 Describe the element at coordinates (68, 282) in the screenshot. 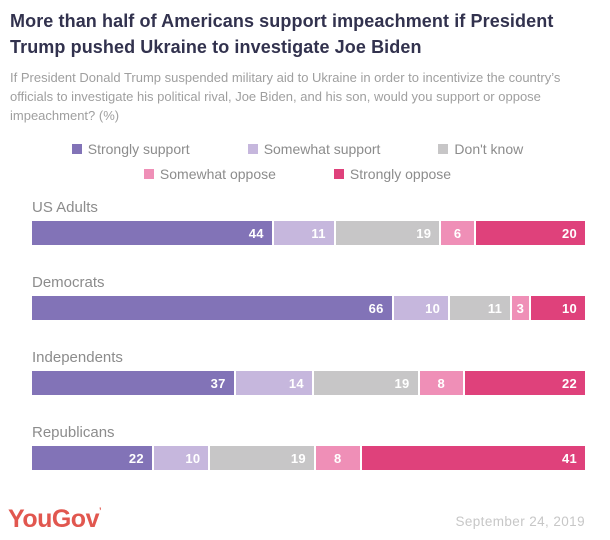

I see `bar-group-label: Democrats` at that location.